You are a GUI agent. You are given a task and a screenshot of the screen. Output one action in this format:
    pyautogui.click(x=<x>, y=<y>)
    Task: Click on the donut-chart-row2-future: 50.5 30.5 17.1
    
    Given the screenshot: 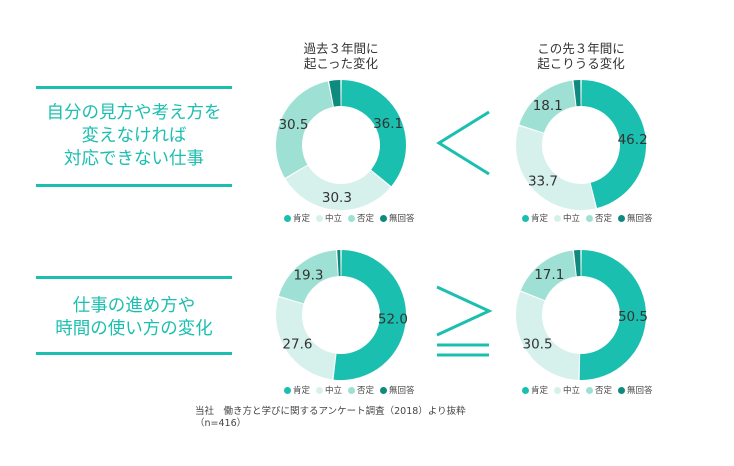 What is the action you would take?
    pyautogui.click(x=582, y=315)
    